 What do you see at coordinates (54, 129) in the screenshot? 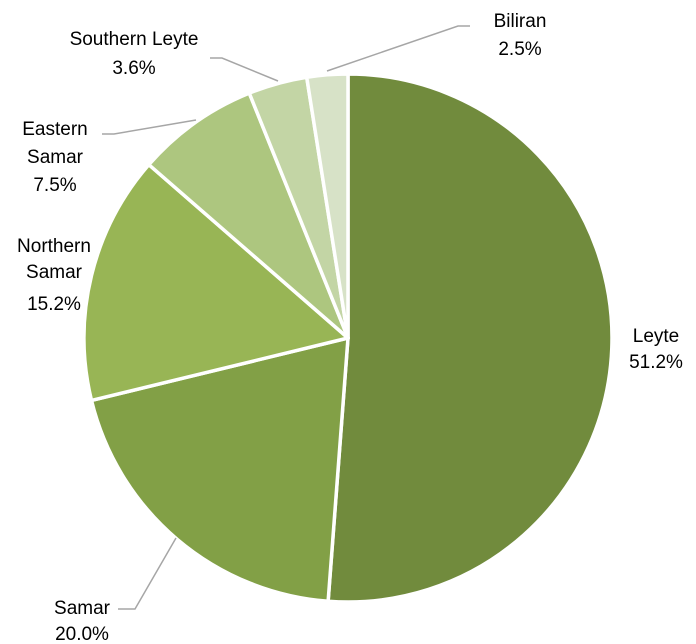
I see `category-label-eastern-samar: Eastern` at bounding box center [54, 129].